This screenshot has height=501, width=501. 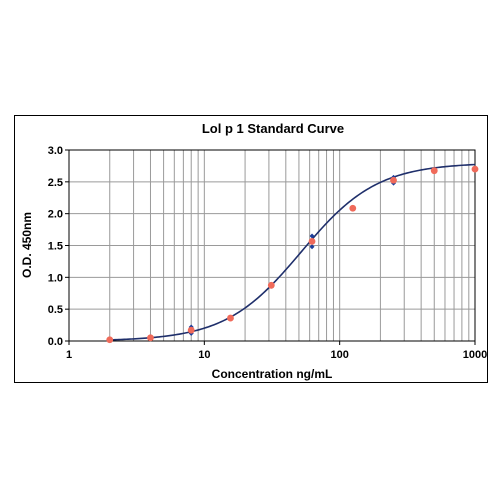 I want to click on y-axis-ticks: 0.0 0.5 1.0 1.5 2.0 2.5 3.0, so click(x=58, y=246).